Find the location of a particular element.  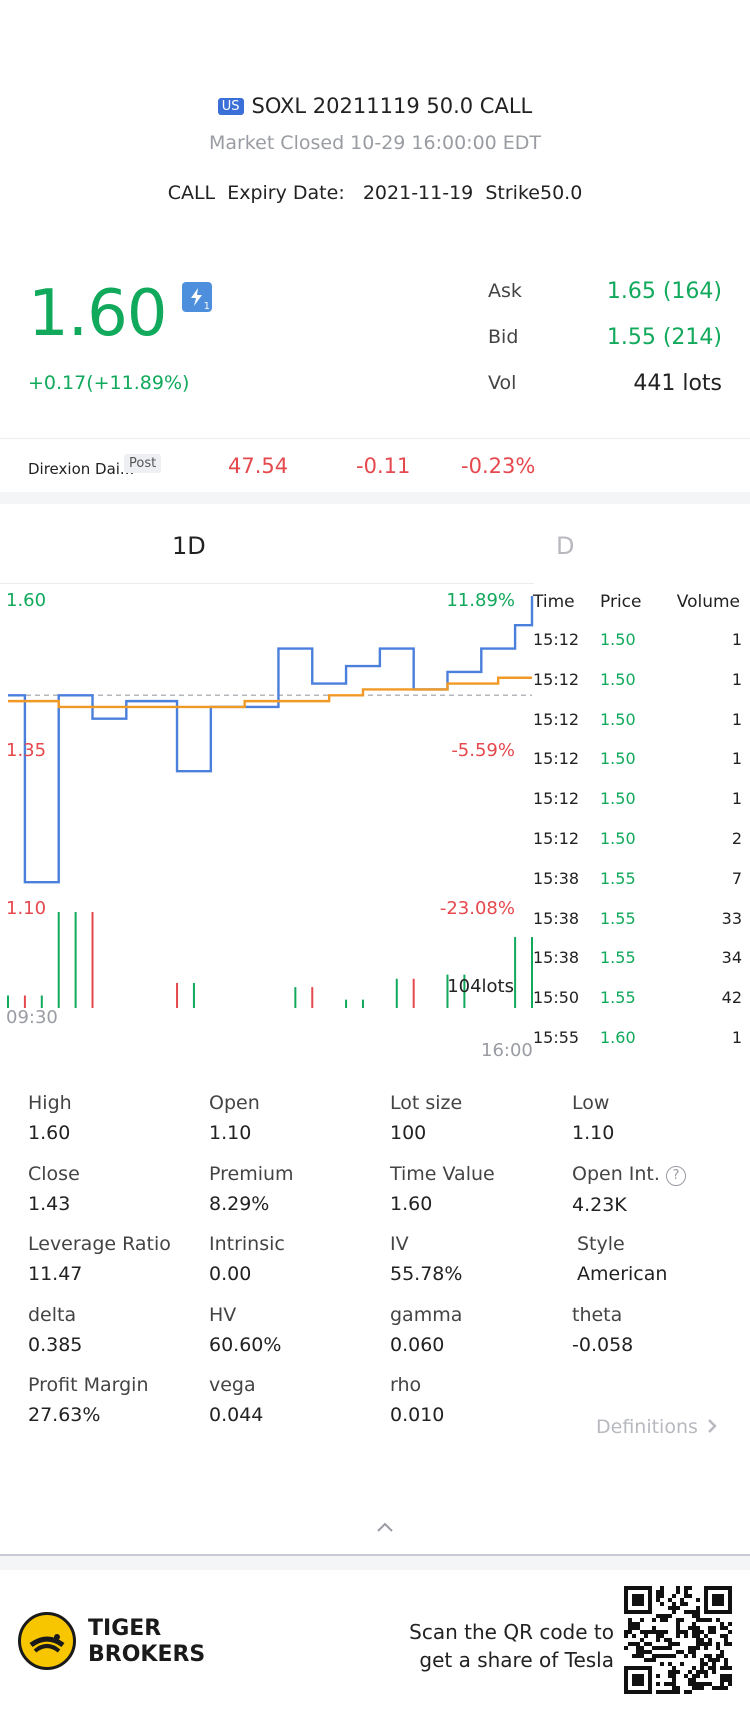

y-left-top: 1.60 is located at coordinates (26, 600).